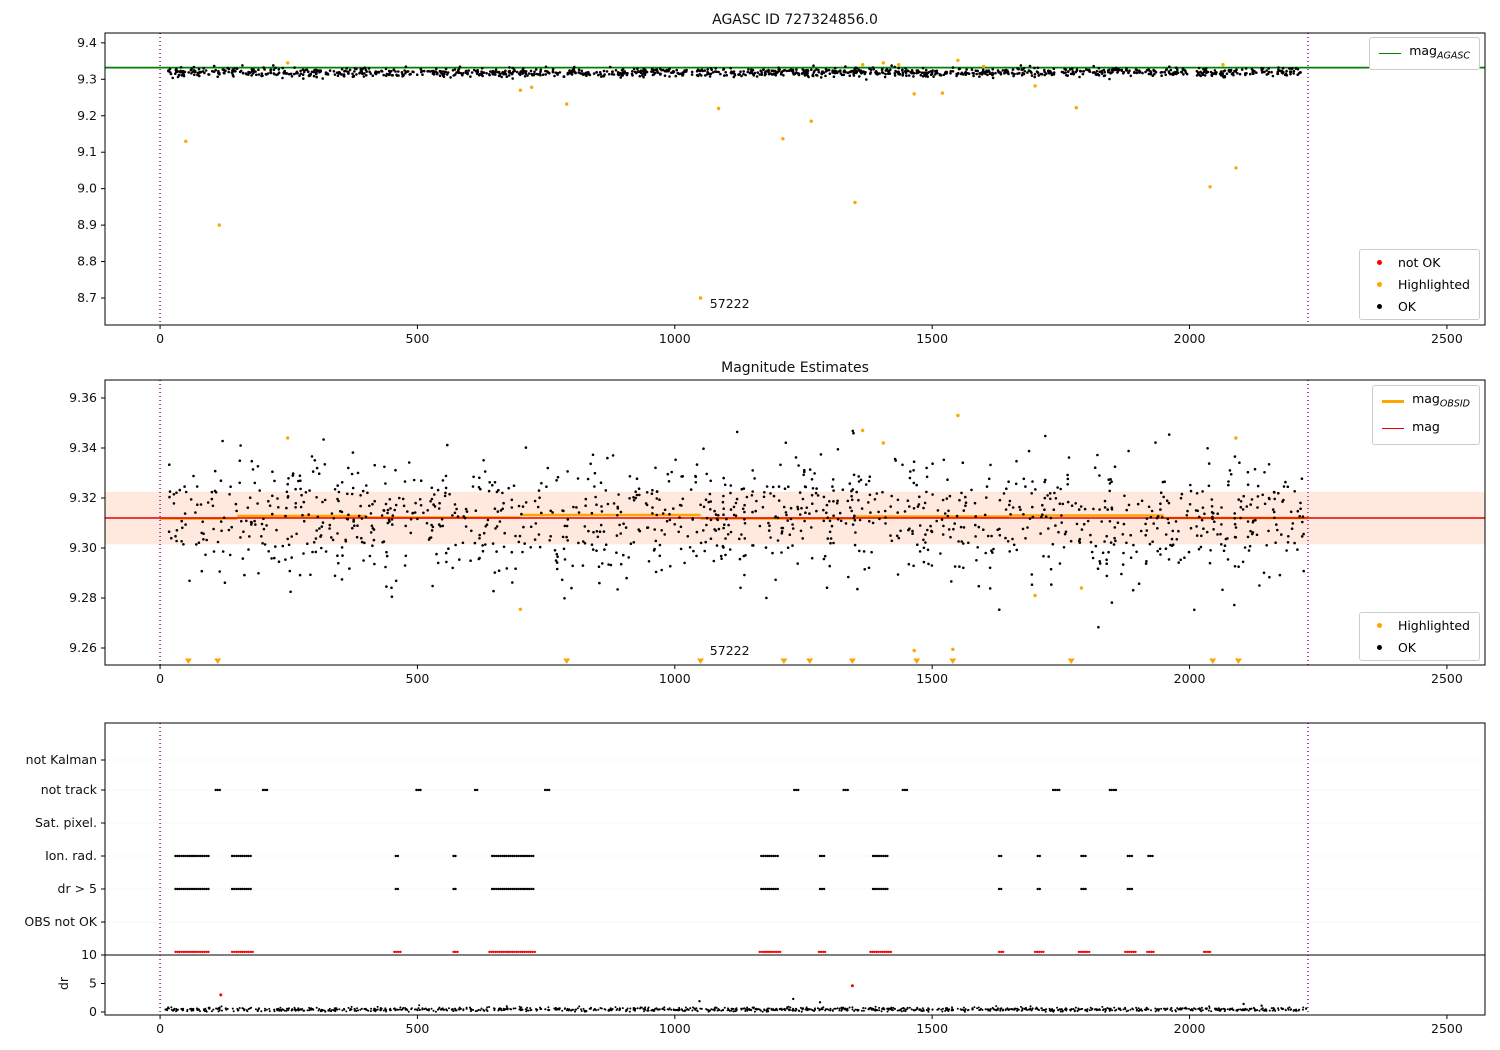 The image size is (1500, 1050). I want to click on legend-row-mag-obsid: magOBSID, so click(1426, 401).